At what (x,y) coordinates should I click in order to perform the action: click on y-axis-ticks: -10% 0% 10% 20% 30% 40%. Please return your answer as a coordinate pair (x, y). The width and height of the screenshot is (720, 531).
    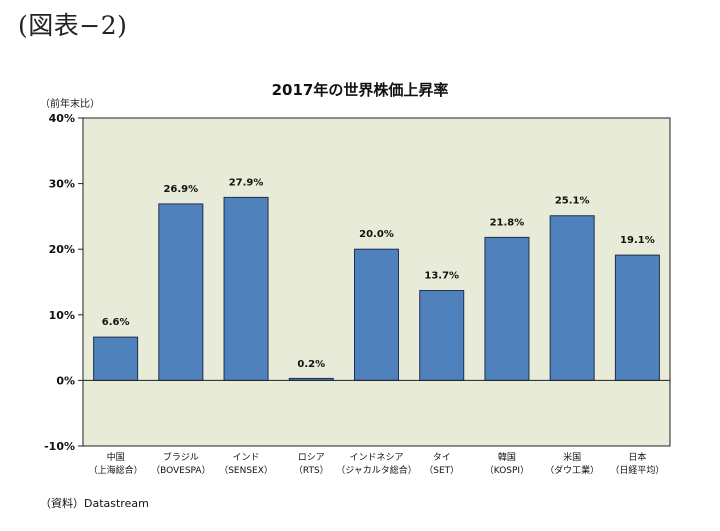
    Looking at the image, I should click on (63, 282).